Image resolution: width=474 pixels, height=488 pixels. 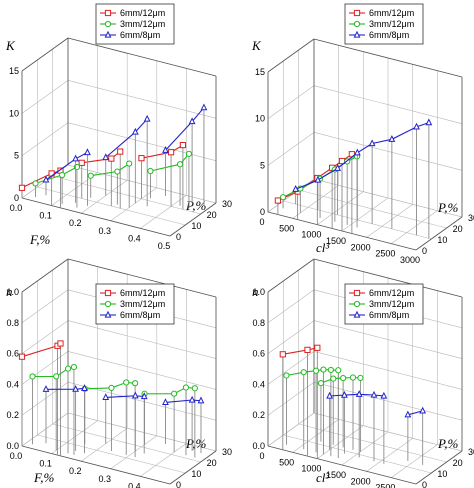 I want to click on x-tick-label: 1500, so click(x=336, y=475).